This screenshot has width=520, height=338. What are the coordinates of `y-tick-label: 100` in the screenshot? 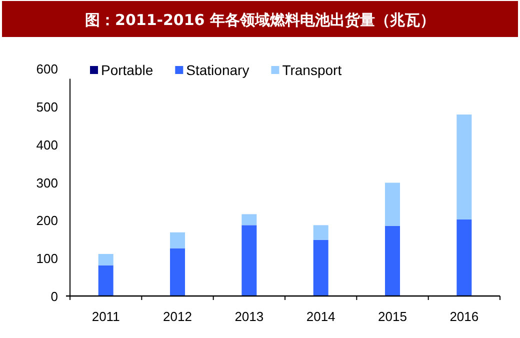 It's located at (47, 258).